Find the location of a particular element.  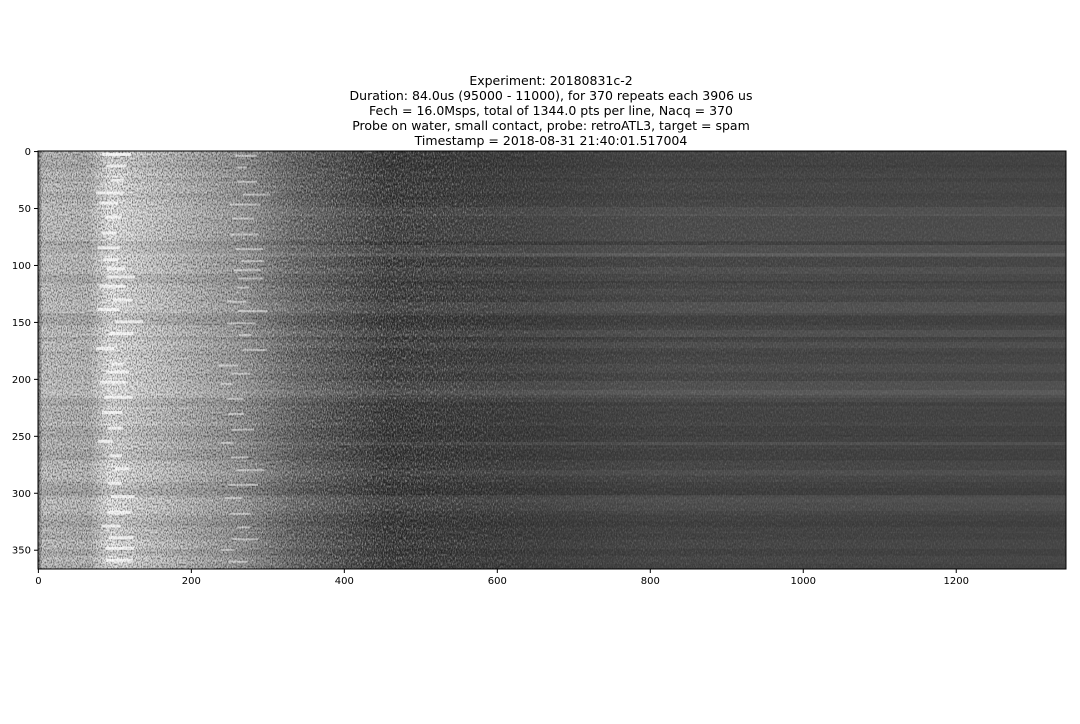

x-tick-label: 600 is located at coordinates (497, 581).